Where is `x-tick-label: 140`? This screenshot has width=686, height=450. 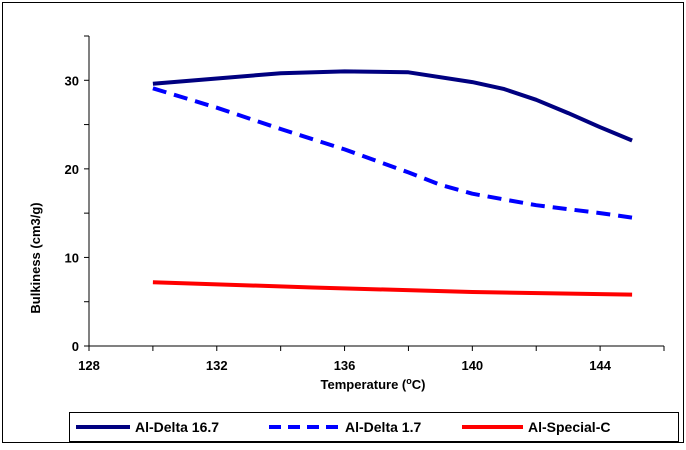
x-tick-label: 140 is located at coordinates (472, 365).